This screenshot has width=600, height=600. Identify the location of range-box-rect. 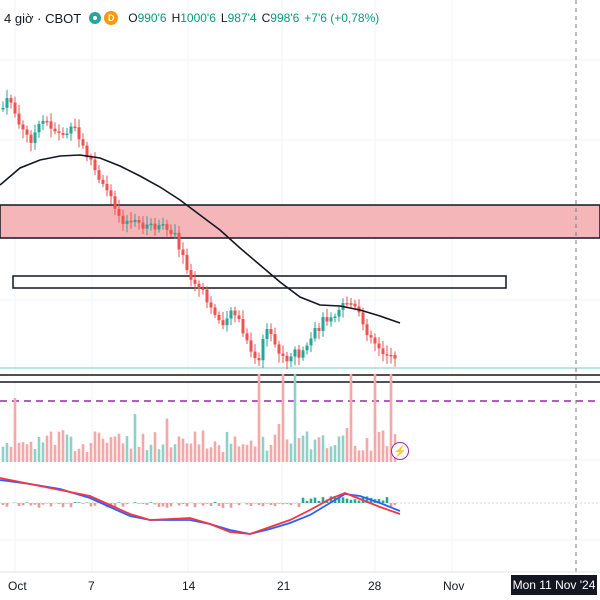
(259, 282).